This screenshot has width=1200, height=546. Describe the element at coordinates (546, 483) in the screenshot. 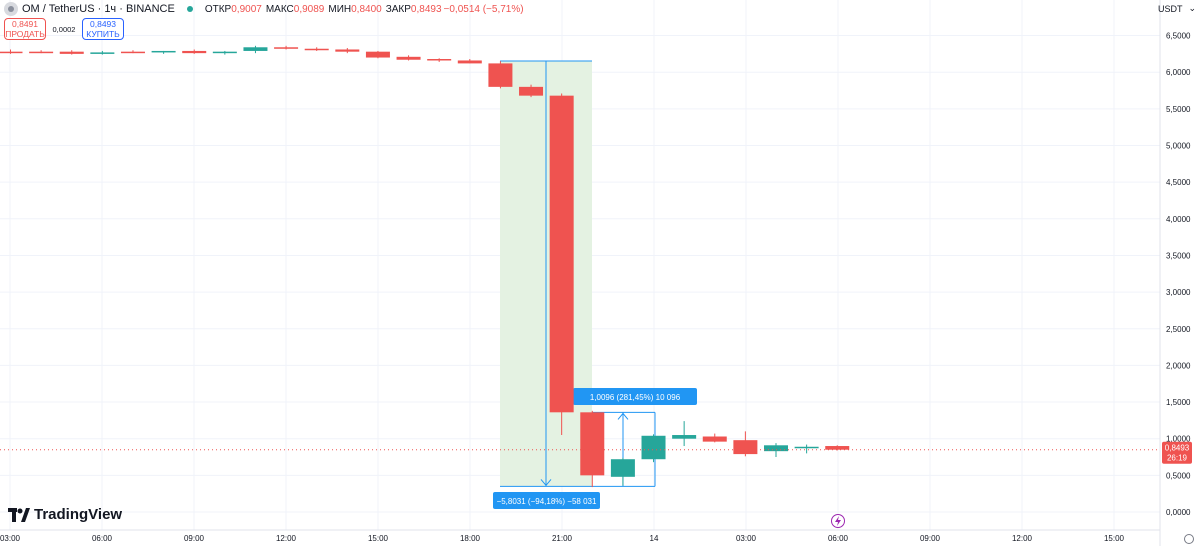

I see `measure-down-arrowhead` at that location.